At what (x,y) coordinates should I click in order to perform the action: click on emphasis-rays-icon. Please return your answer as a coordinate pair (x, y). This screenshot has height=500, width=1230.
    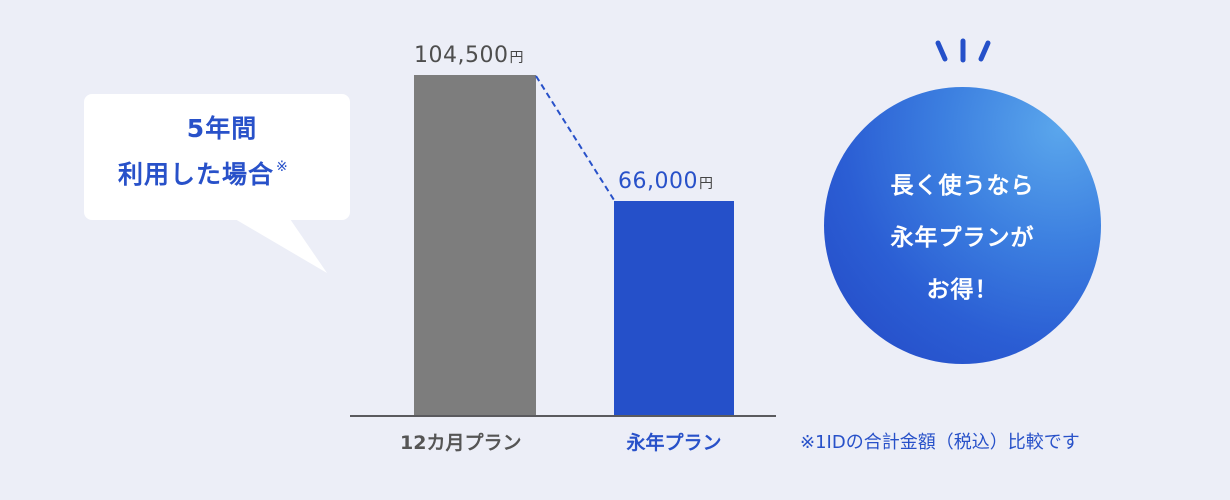
    Looking at the image, I should click on (963, 50).